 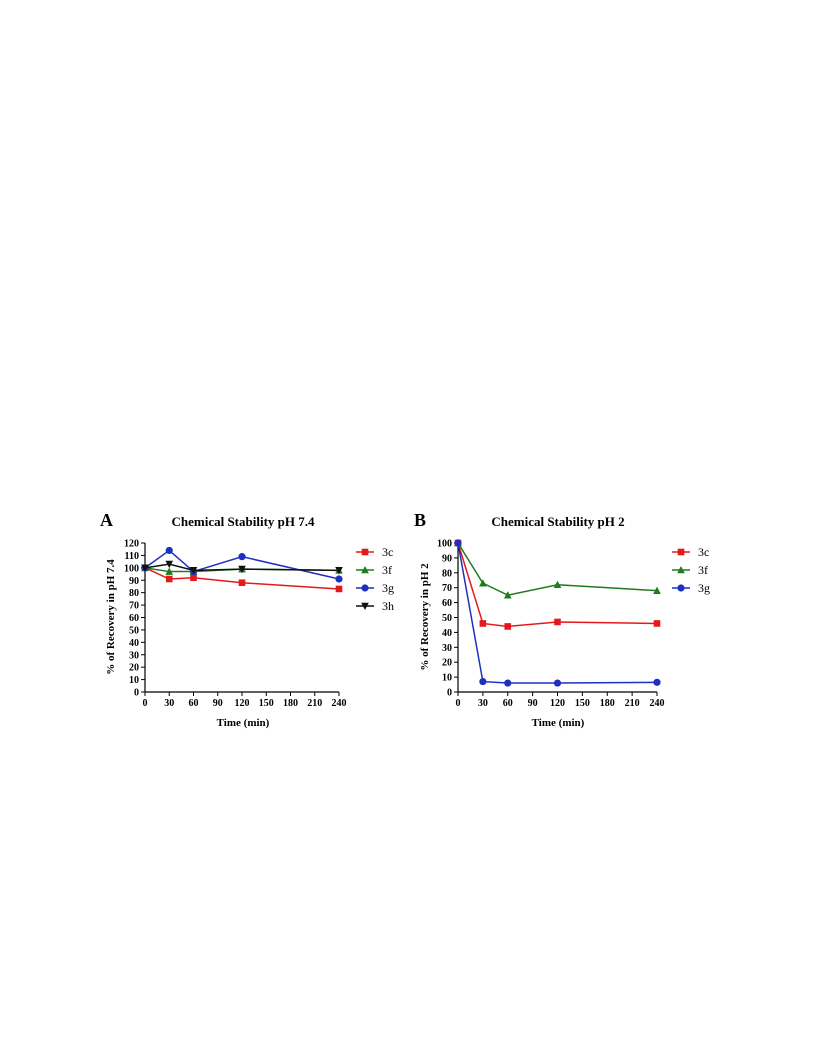 I want to click on y-axis-label: % of Recovery in pH 2, so click(x=425, y=617).